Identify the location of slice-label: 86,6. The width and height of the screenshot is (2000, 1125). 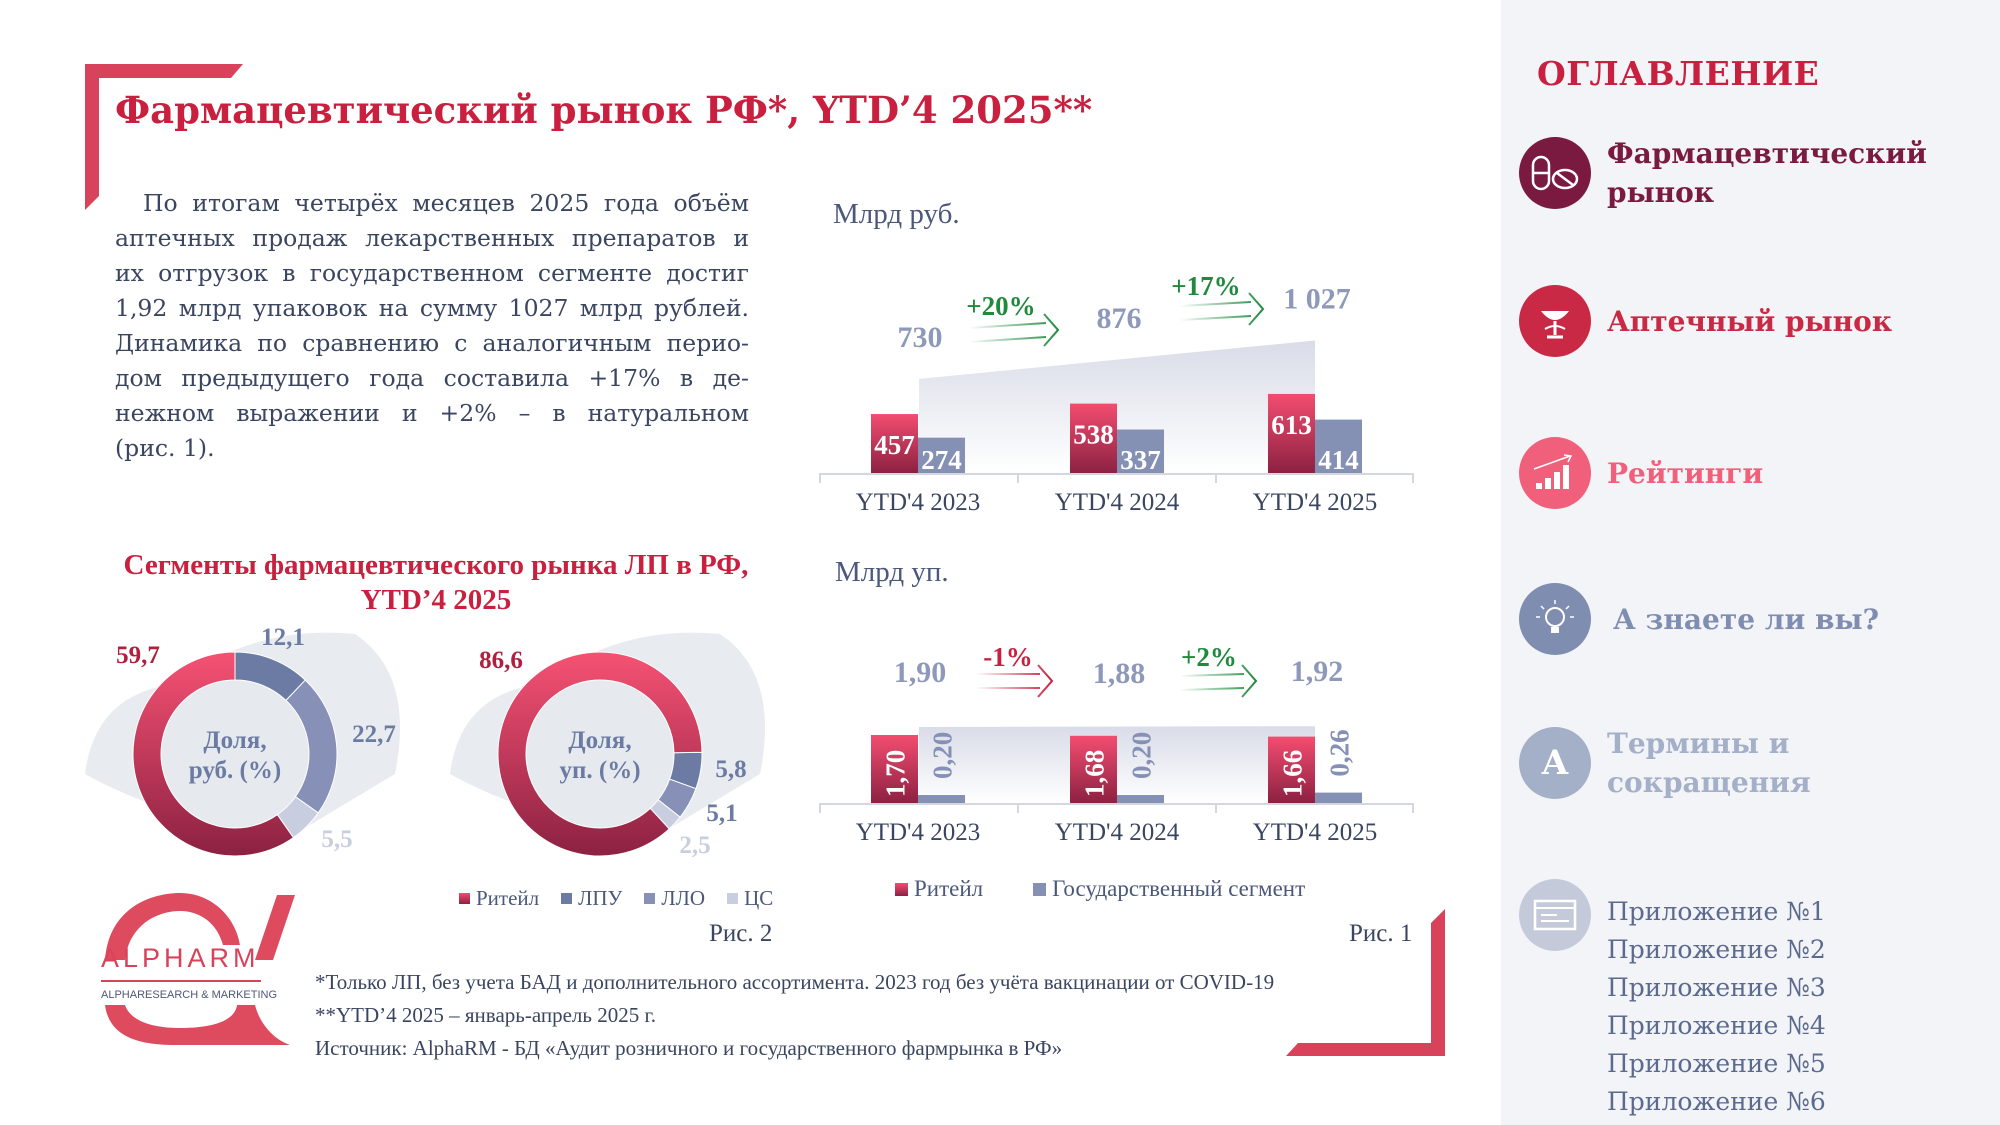
(501, 660).